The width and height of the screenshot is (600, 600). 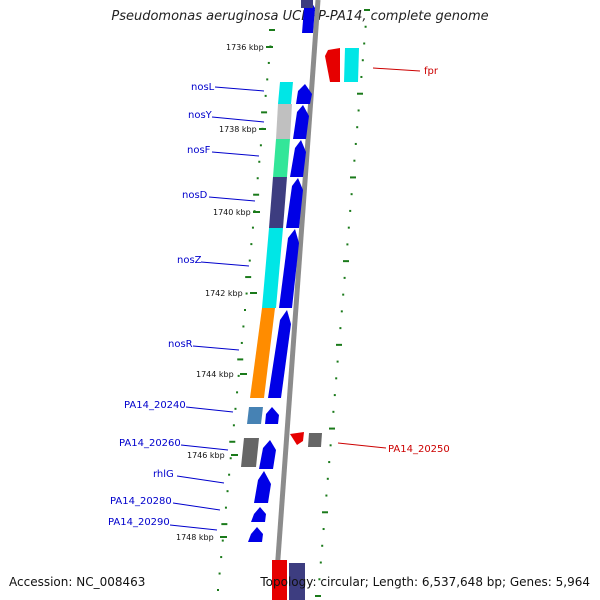 What do you see at coordinates (200, 115) in the screenshot?
I see `gene-label-nosY: nosY` at bounding box center [200, 115].